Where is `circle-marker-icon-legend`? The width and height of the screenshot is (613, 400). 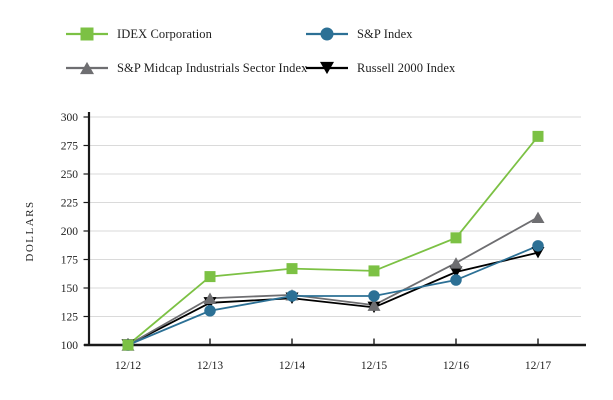
circle-marker-icon-legend is located at coordinates (327, 34).